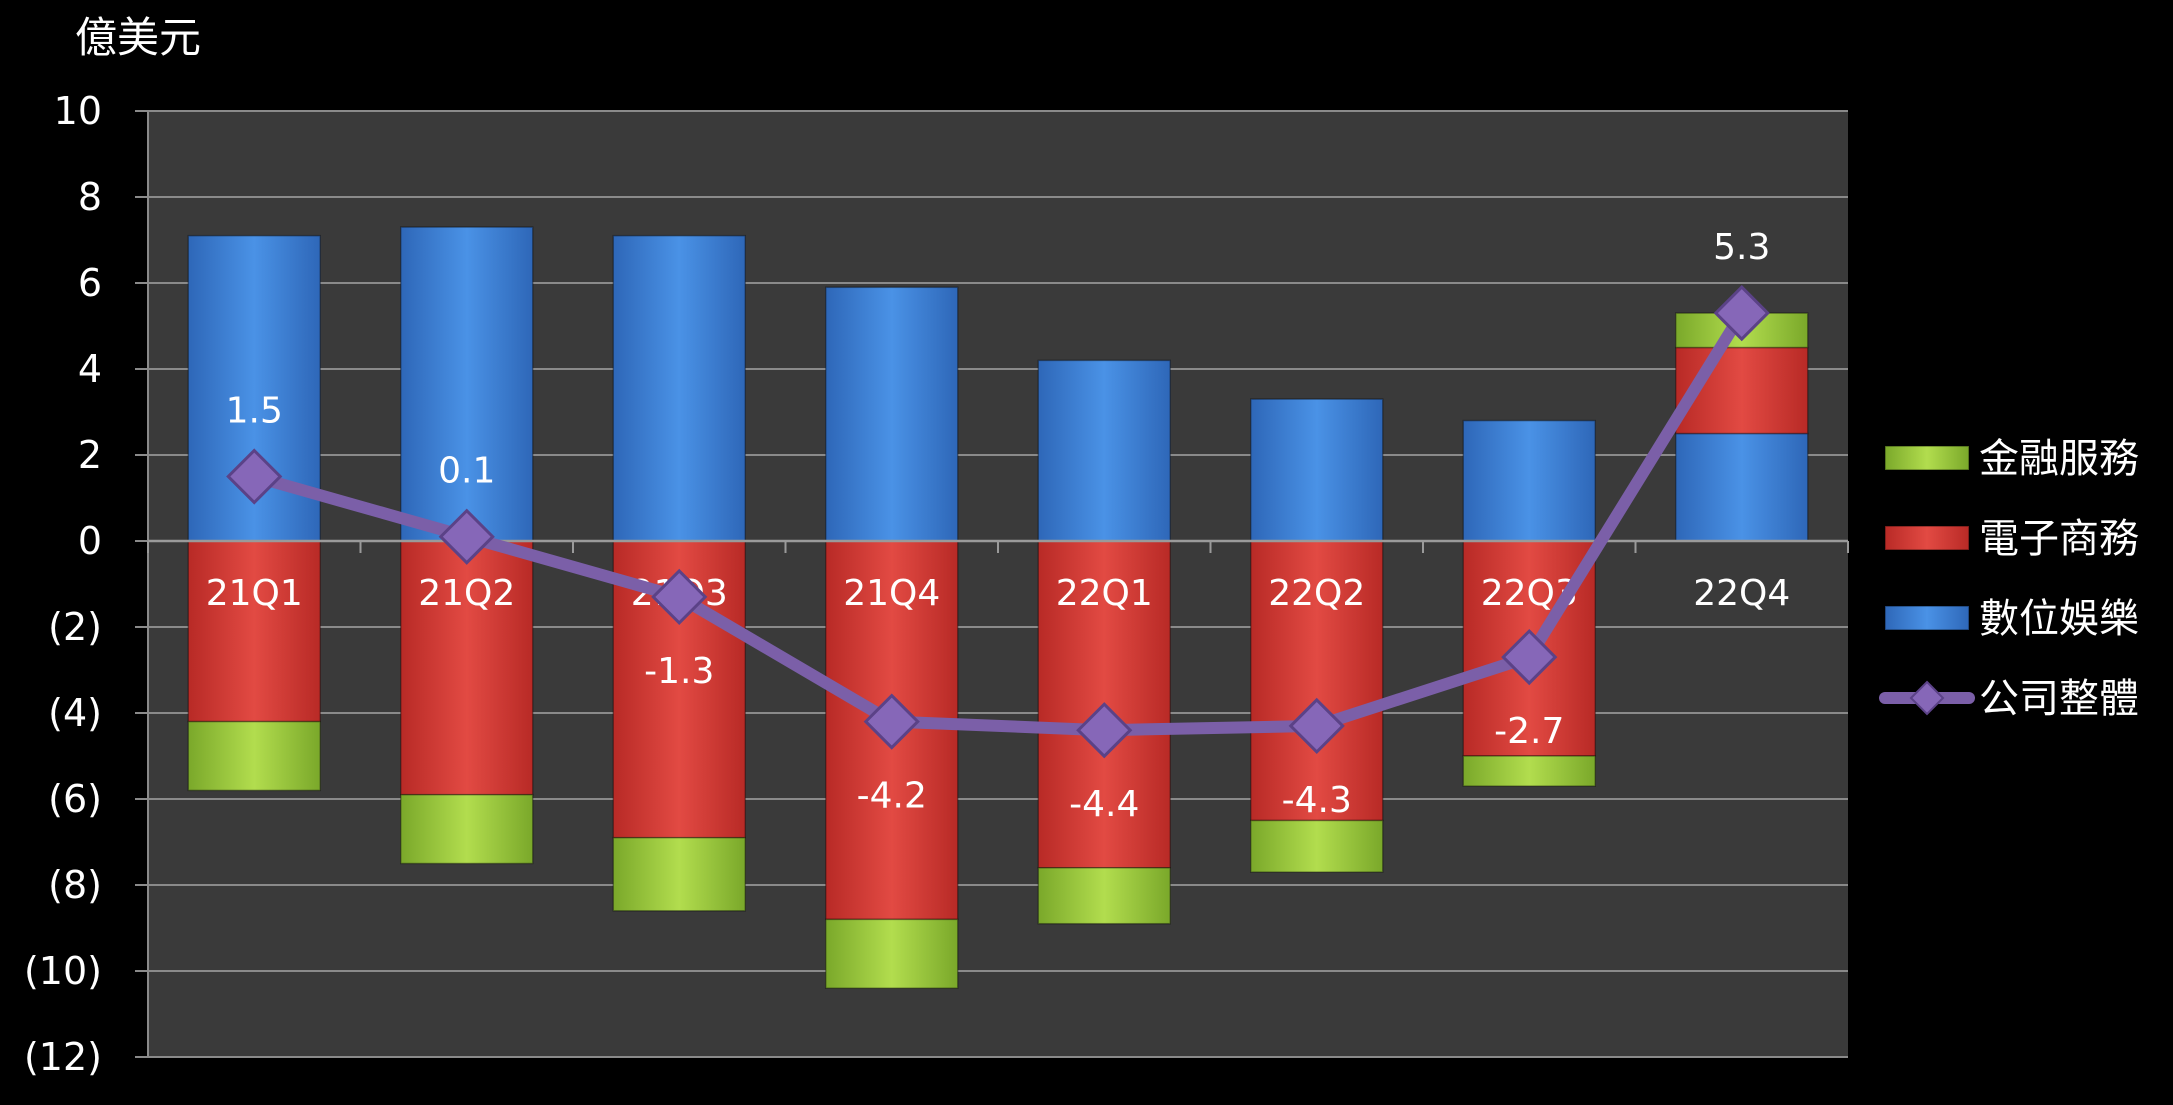  I want to click on legend-diamond-marker, so click(1927, 698).